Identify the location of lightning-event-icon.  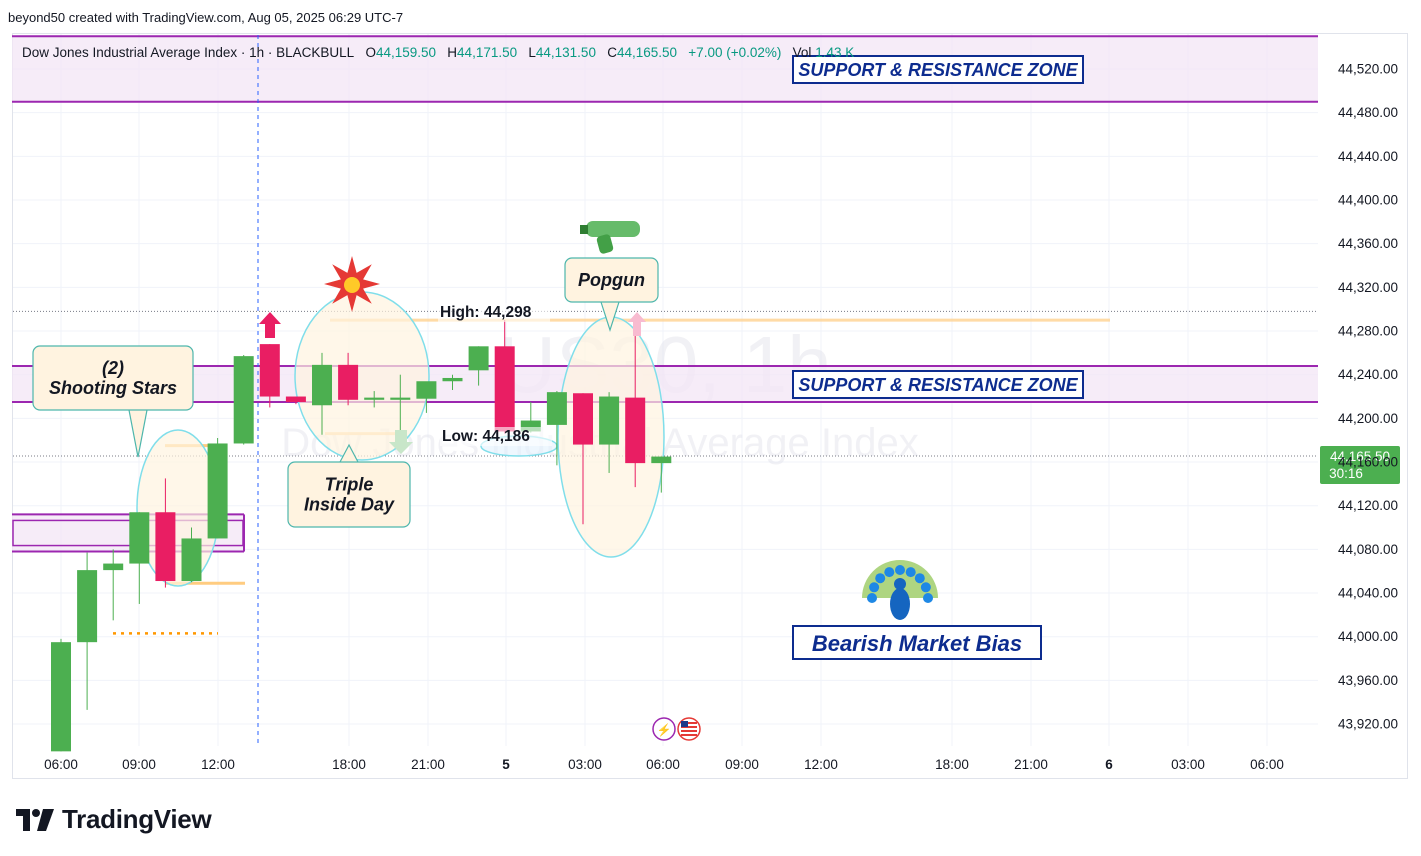
(664, 729).